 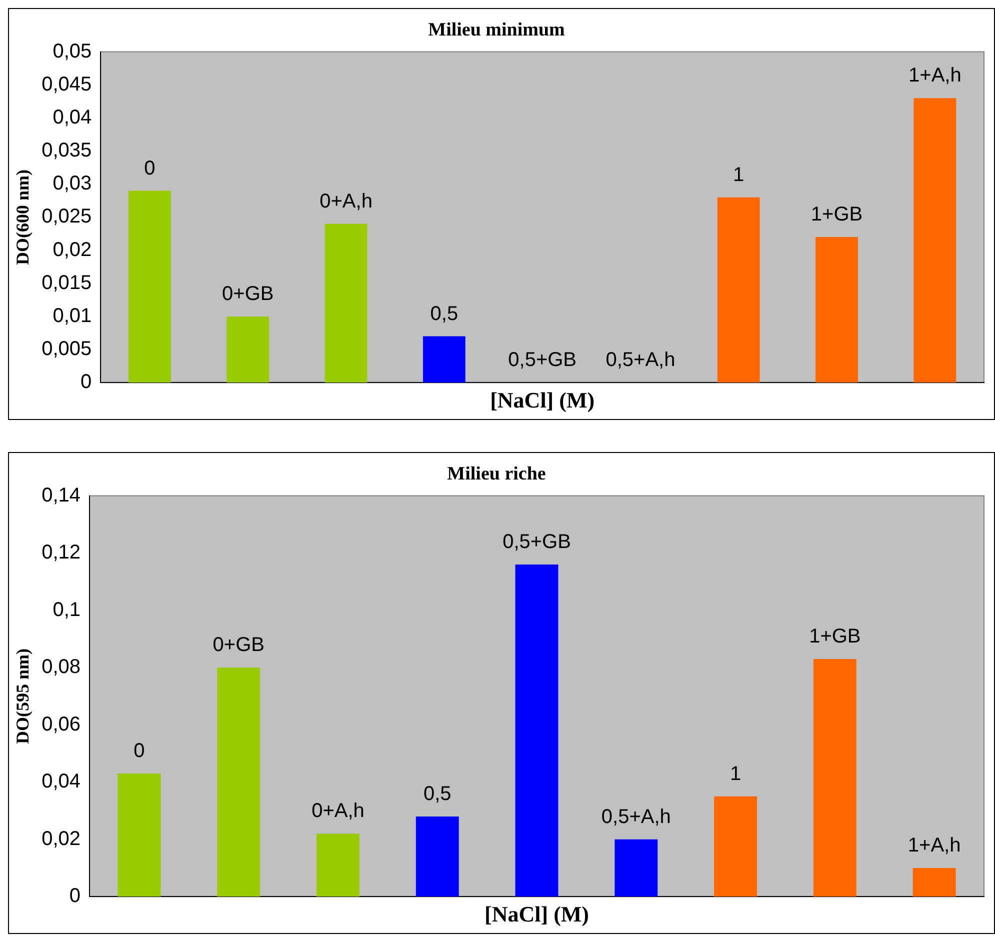 I want to click on y-tick-label: 0,14, so click(x=61, y=495).